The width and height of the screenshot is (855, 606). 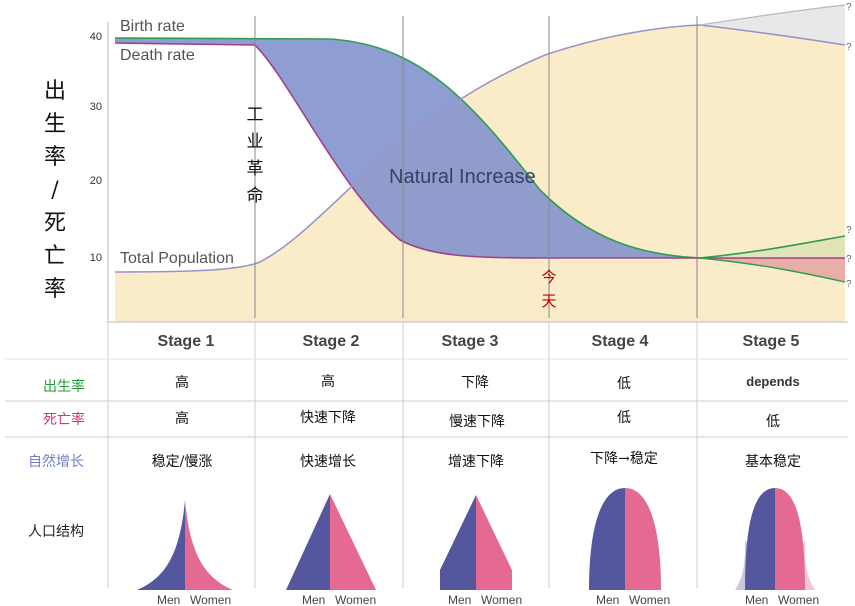 What do you see at coordinates (328, 462) in the screenshot?
I see `cell-natural: 快速增长` at bounding box center [328, 462].